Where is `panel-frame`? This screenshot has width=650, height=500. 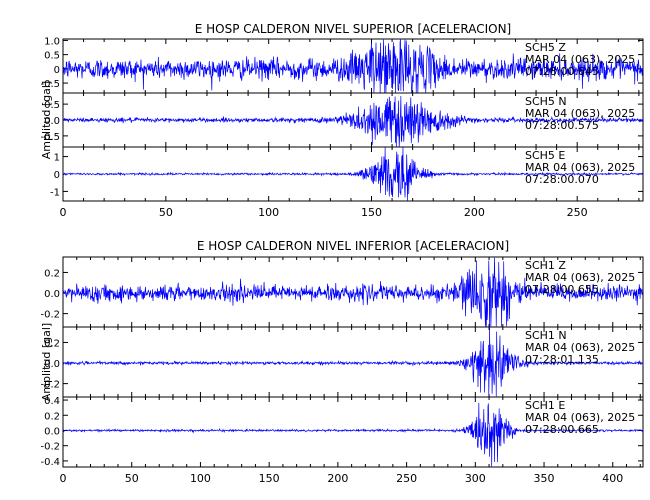 panel-frame is located at coordinates (353, 432).